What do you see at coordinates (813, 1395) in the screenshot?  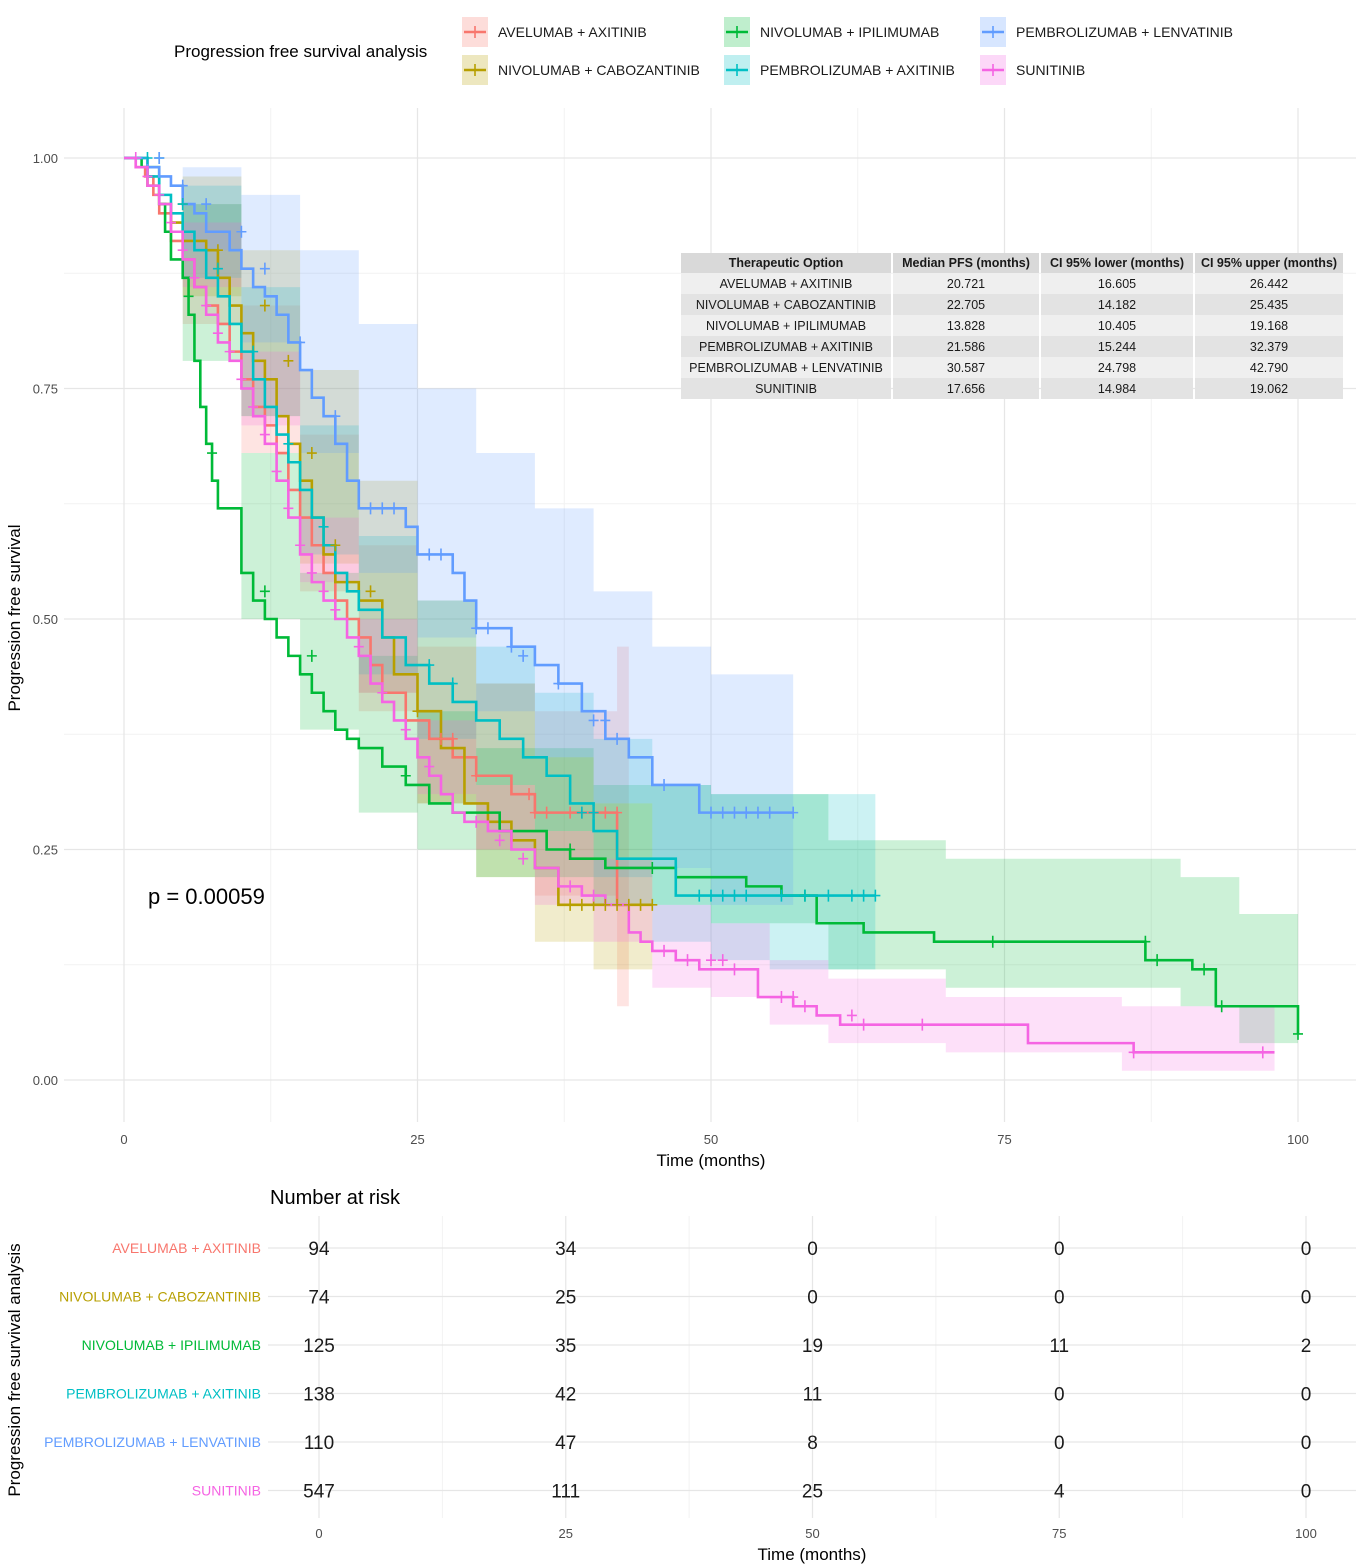 I see `risk-count: 11` at bounding box center [813, 1395].